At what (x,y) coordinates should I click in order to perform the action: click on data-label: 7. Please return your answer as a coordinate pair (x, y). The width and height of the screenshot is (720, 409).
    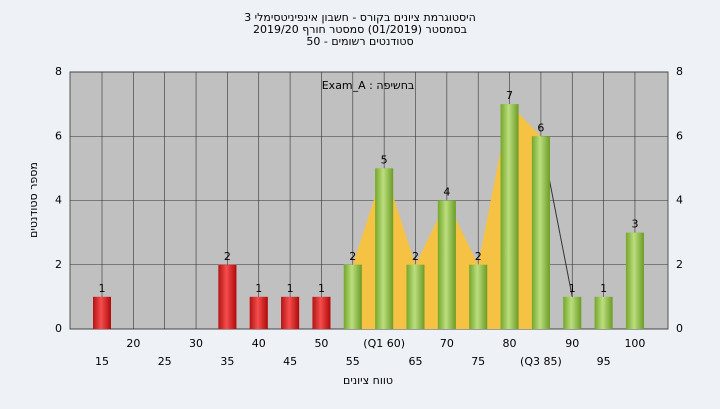
    Looking at the image, I should click on (509, 95).